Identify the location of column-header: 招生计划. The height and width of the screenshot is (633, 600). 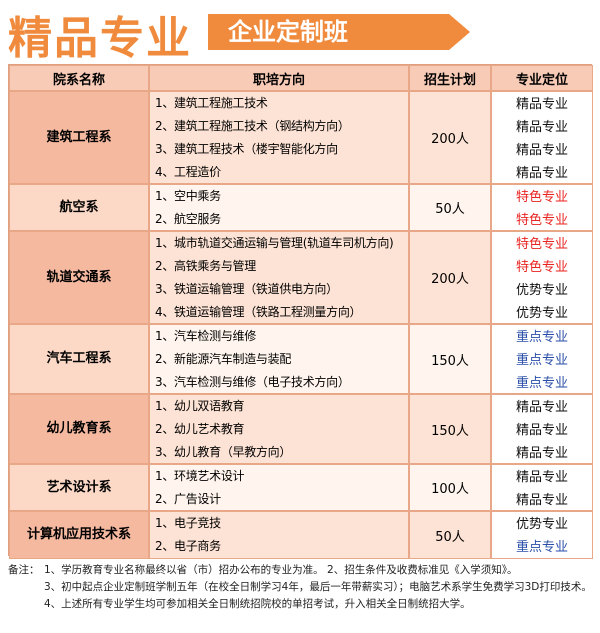
(450, 78).